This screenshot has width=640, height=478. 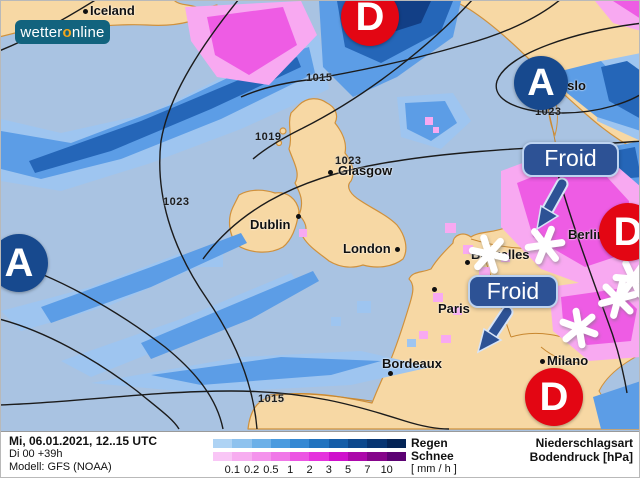 What do you see at coordinates (270, 224) in the screenshot?
I see `city-label-dublin: Dublin` at bounding box center [270, 224].